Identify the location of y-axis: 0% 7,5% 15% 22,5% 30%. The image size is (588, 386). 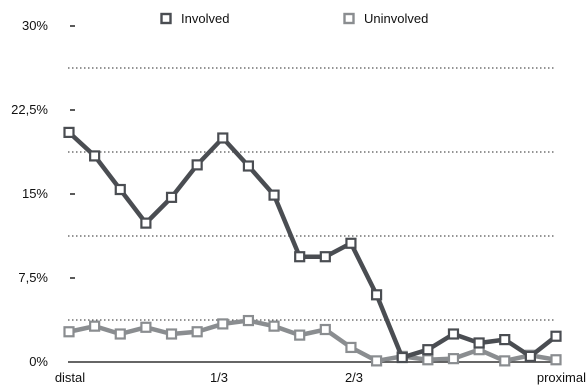
(43, 193).